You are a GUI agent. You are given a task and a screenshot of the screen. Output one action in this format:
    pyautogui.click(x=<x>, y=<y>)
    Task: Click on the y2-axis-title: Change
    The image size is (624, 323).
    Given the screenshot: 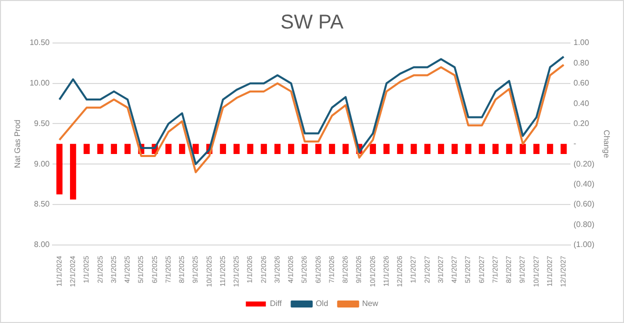 What is the action you would take?
    pyautogui.click(x=606, y=144)
    